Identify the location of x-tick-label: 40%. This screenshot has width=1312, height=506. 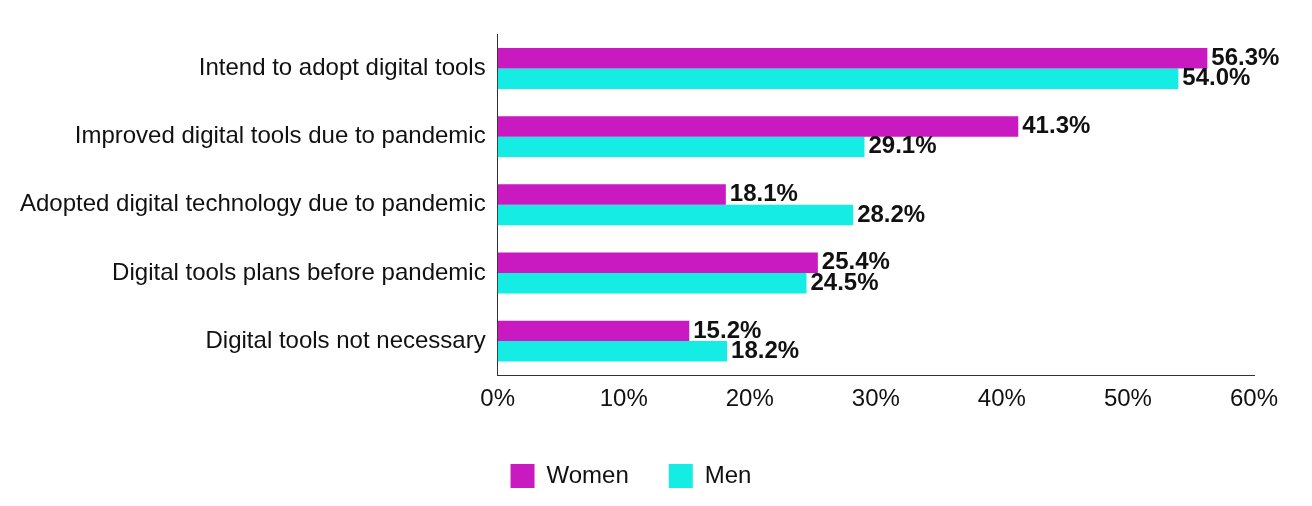
(1001, 398).